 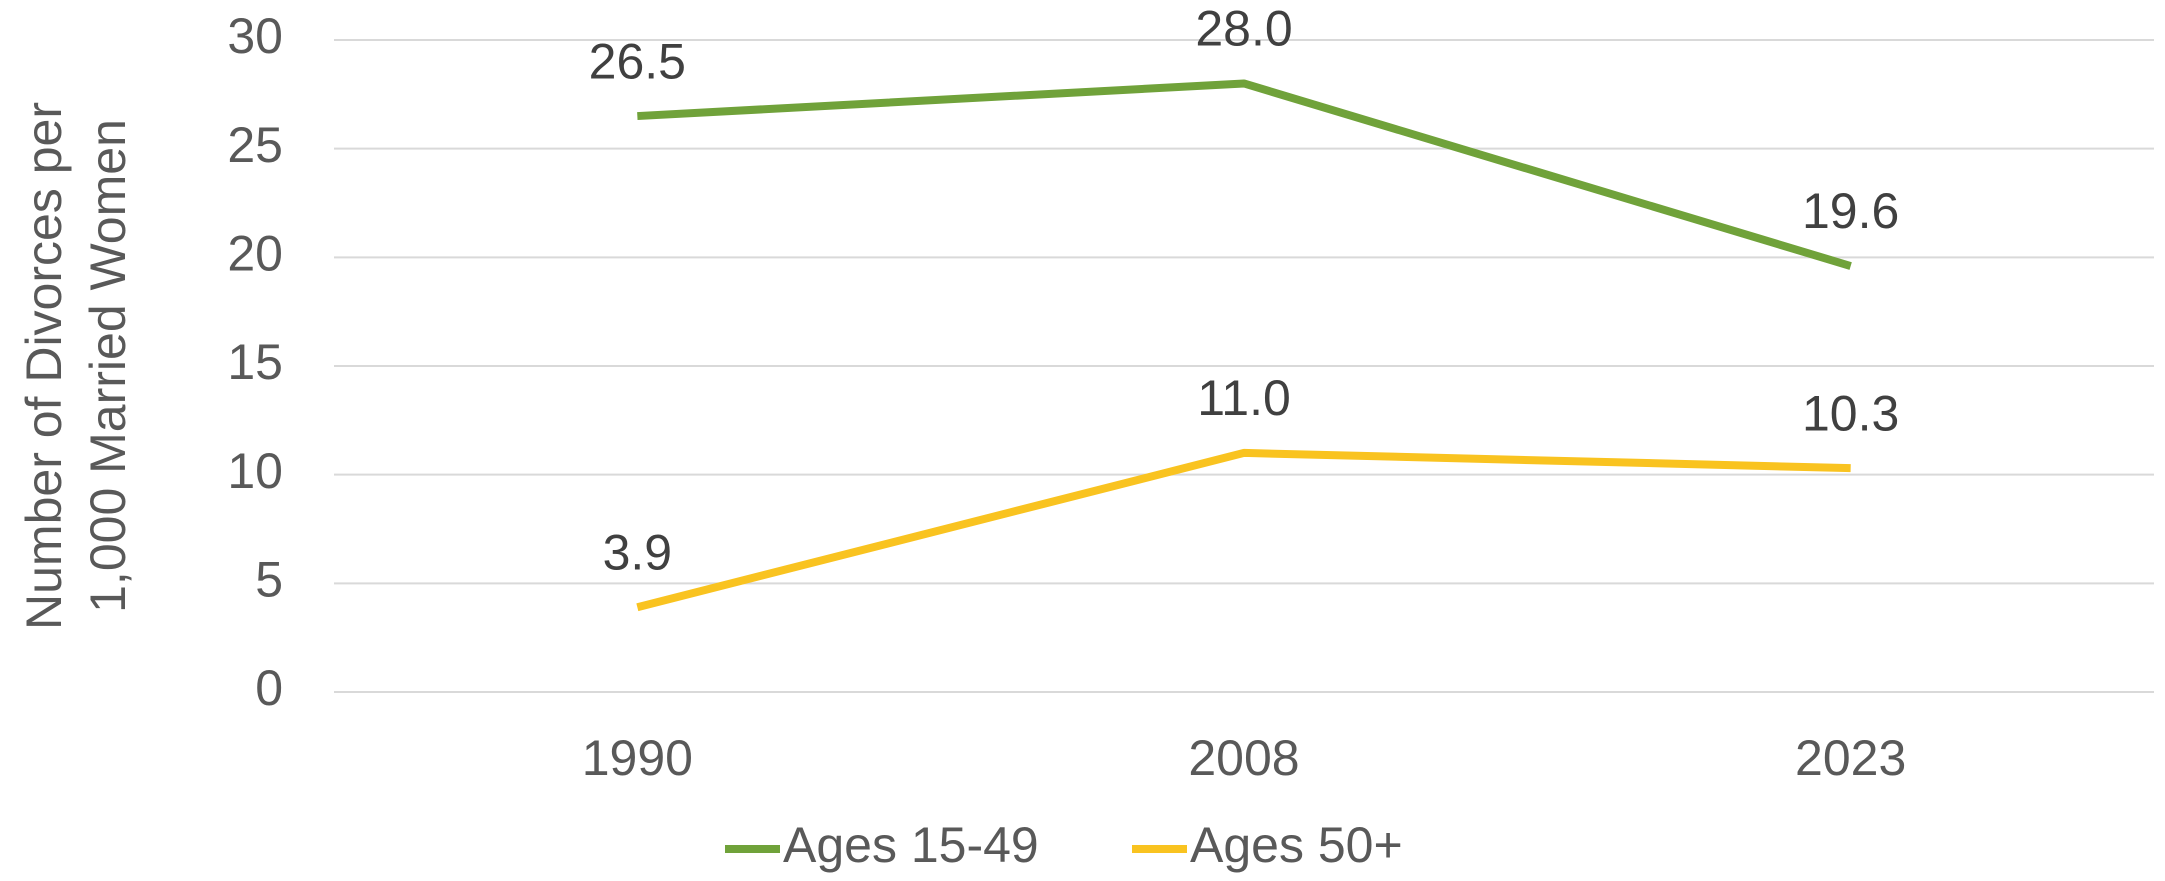 I want to click on data-label: 3.9, so click(x=638, y=552).